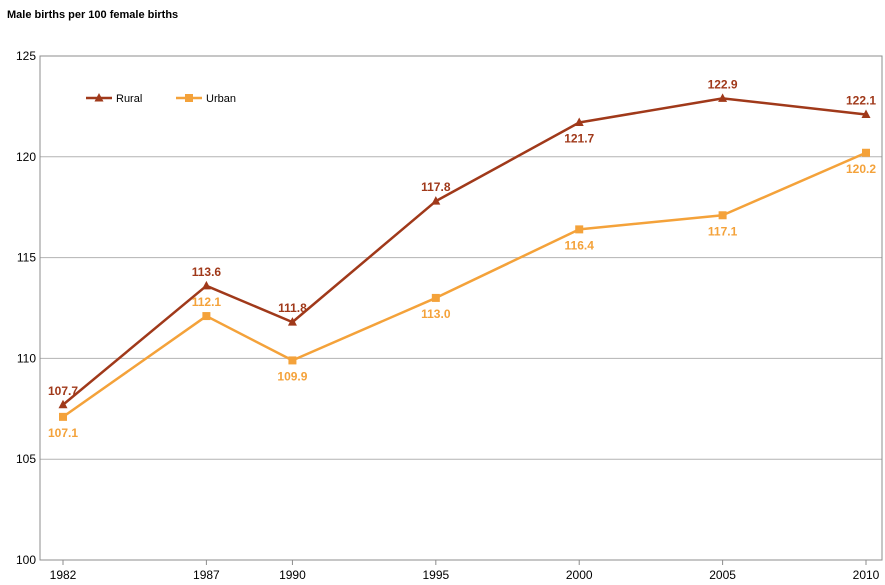 The width and height of the screenshot is (885, 585). I want to click on legend-rural-label: Rural, so click(129, 99).